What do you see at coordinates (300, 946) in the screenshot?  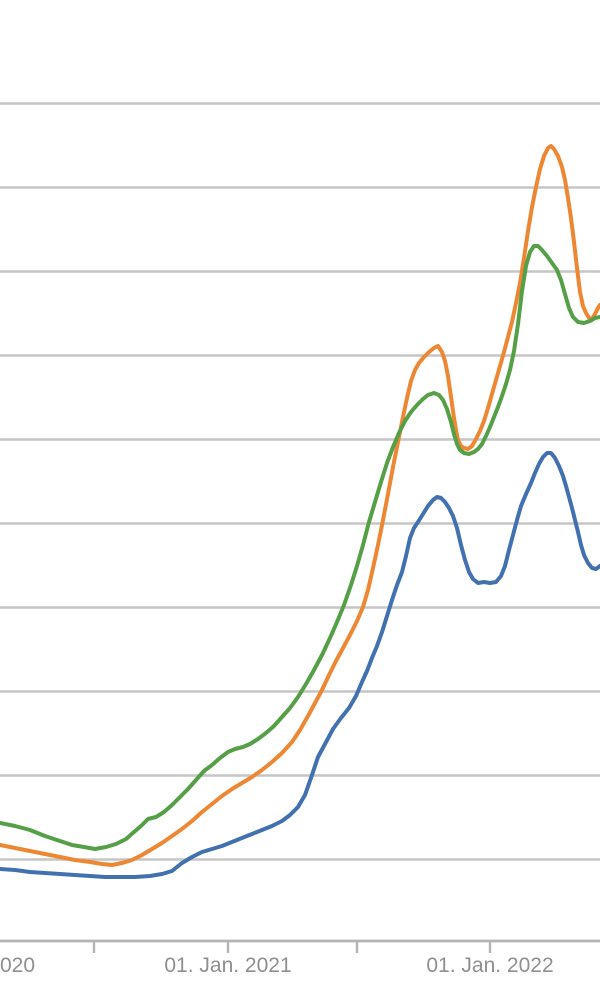 I see `x-axis-group` at bounding box center [300, 946].